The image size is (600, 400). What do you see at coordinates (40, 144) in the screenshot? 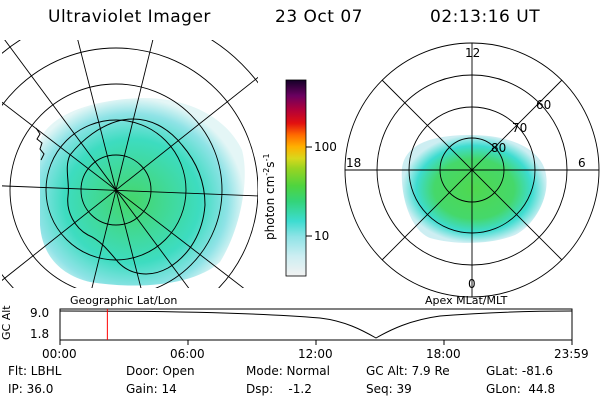
I see `coastline-fragment` at bounding box center [40, 144].